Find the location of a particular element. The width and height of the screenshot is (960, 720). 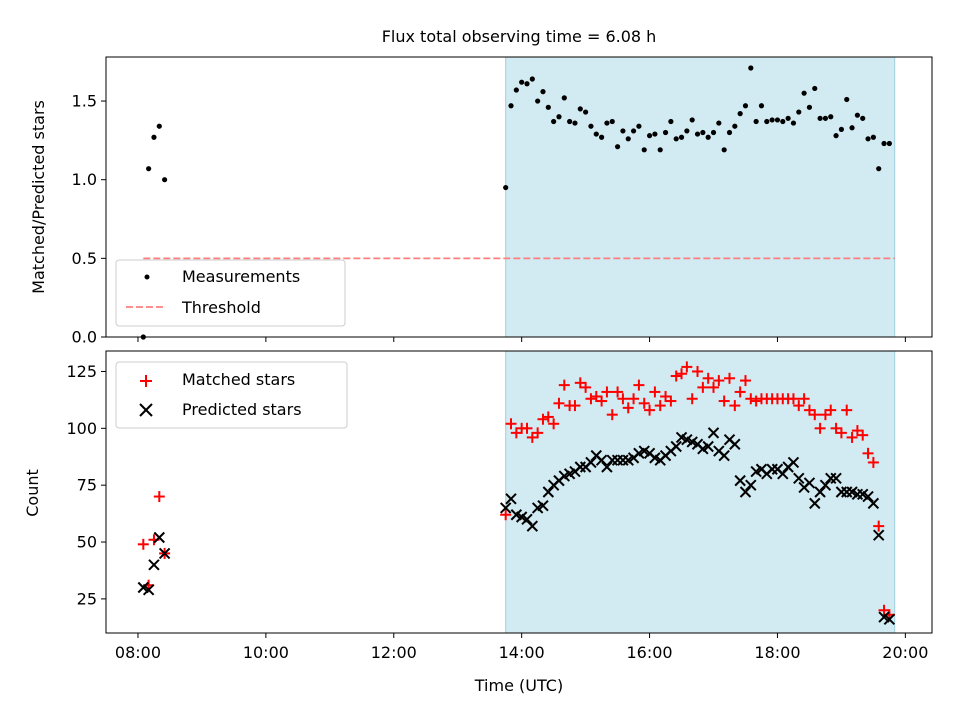

top-y-ticks: 0.0 0.5 1.0 1.5 is located at coordinates (89, 219).